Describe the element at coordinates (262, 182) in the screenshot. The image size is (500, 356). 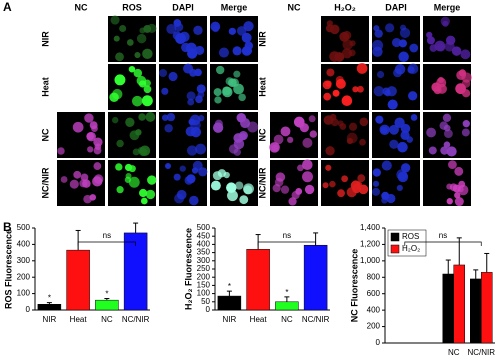
I see `row-label: NC/NIR` at that location.